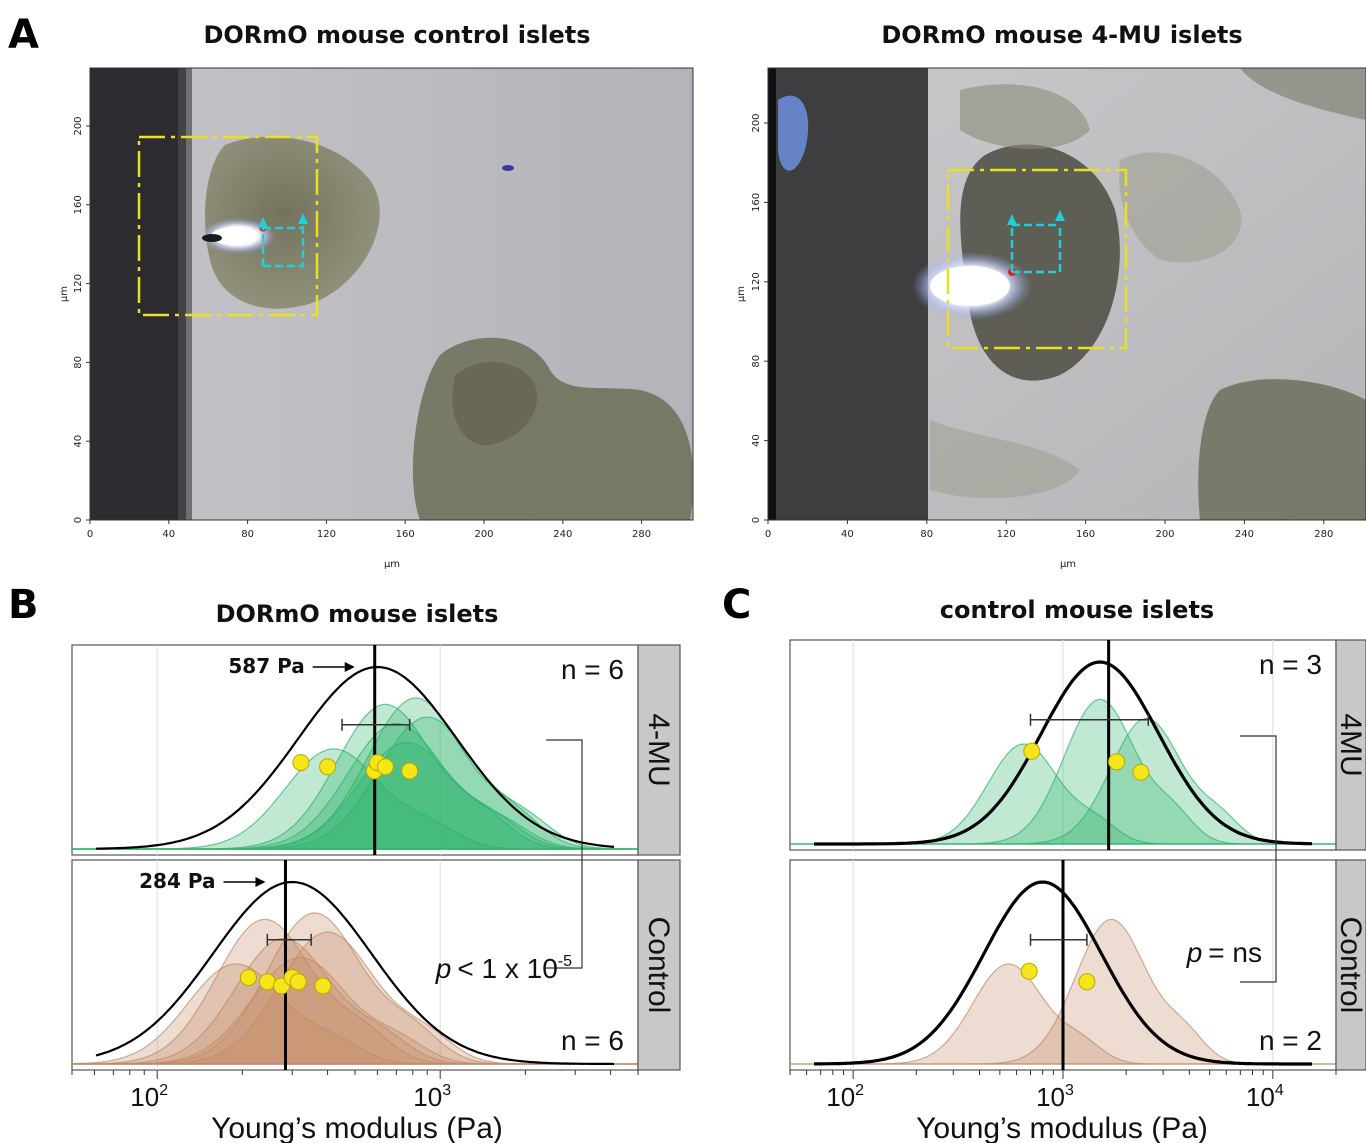  What do you see at coordinates (355, 1091) in the screenshot?
I see `x-axis: 102 103` at bounding box center [355, 1091].